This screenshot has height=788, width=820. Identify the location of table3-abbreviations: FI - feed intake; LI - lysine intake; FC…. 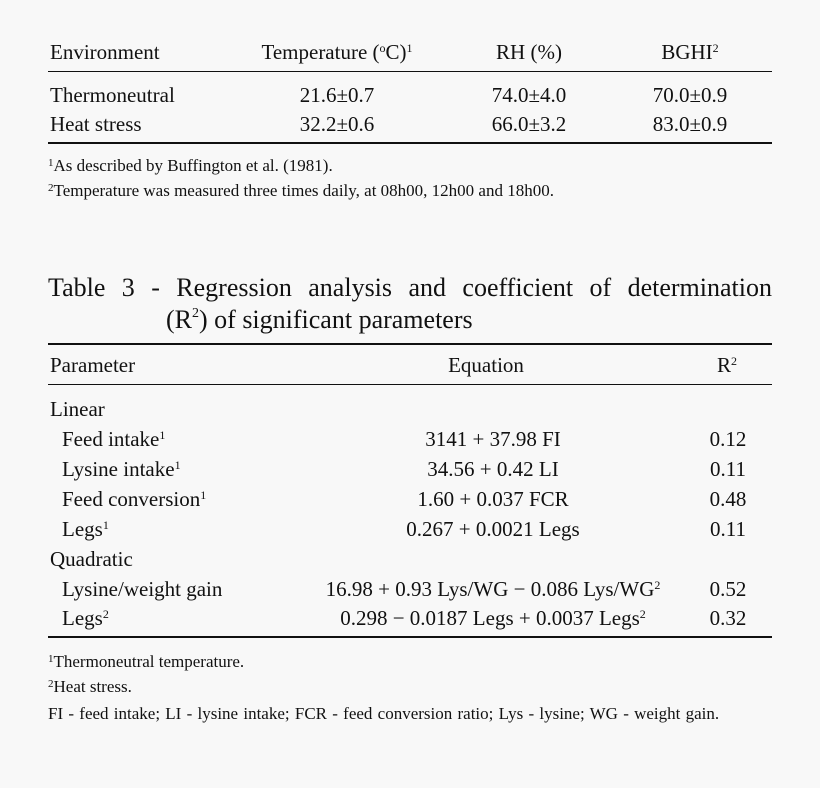
(384, 713).